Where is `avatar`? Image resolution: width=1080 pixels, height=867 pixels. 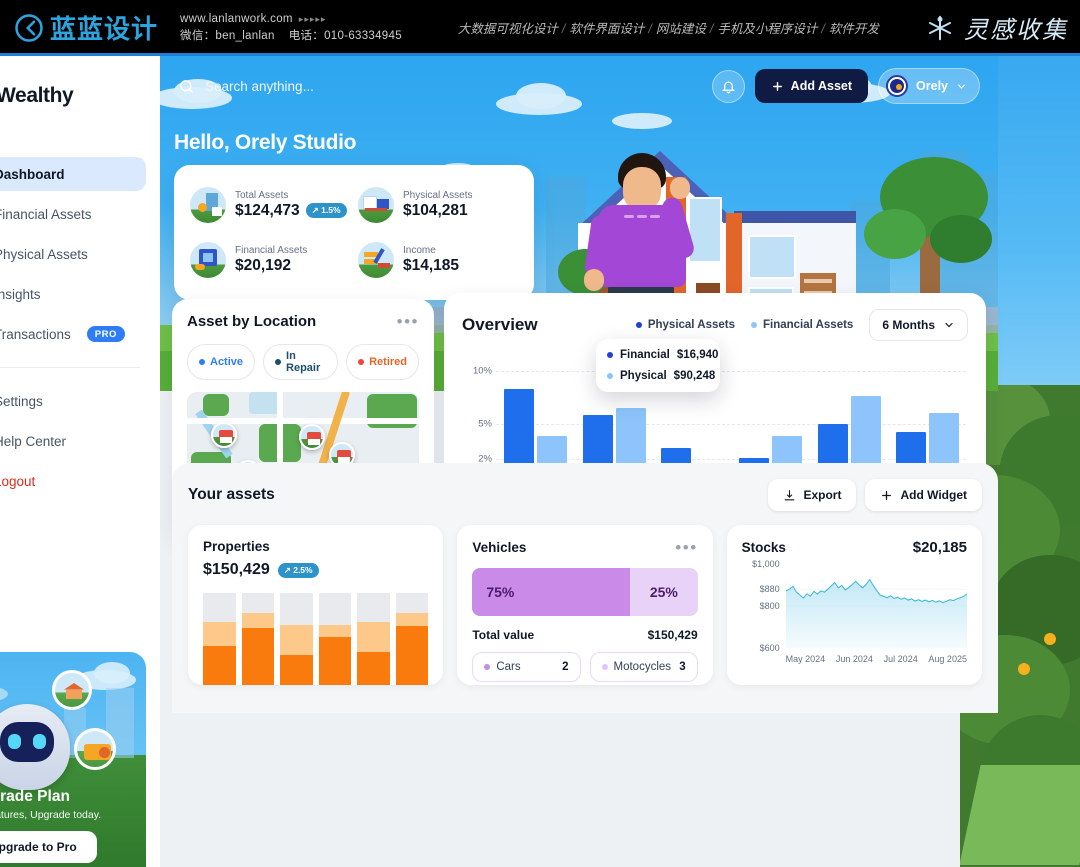
avatar is located at coordinates (897, 86).